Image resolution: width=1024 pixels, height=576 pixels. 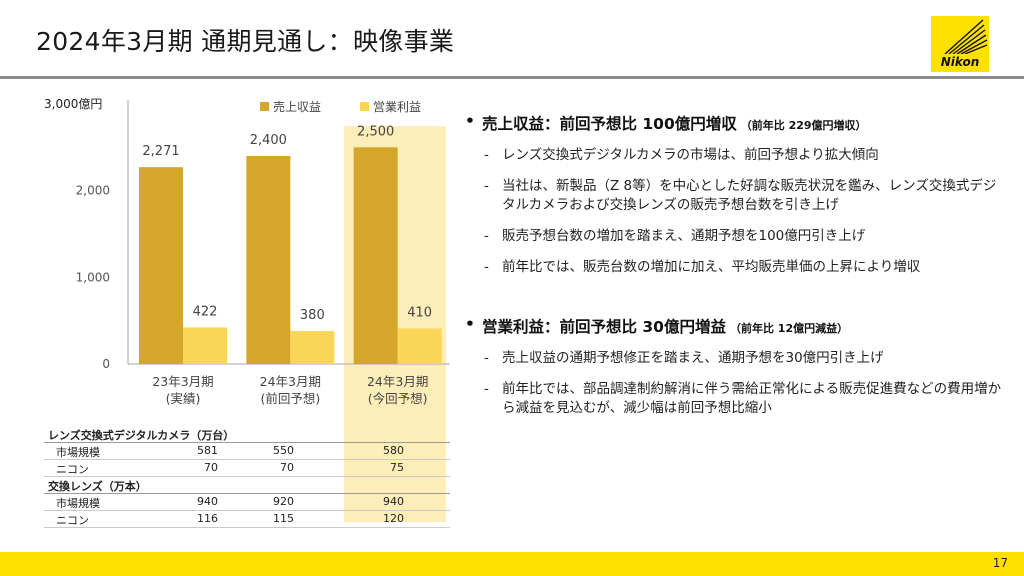 I want to click on bullet-item: - 販売予想台数の増加を踏まえ、通期予想を100億円引き上げ, so click(x=732, y=236).